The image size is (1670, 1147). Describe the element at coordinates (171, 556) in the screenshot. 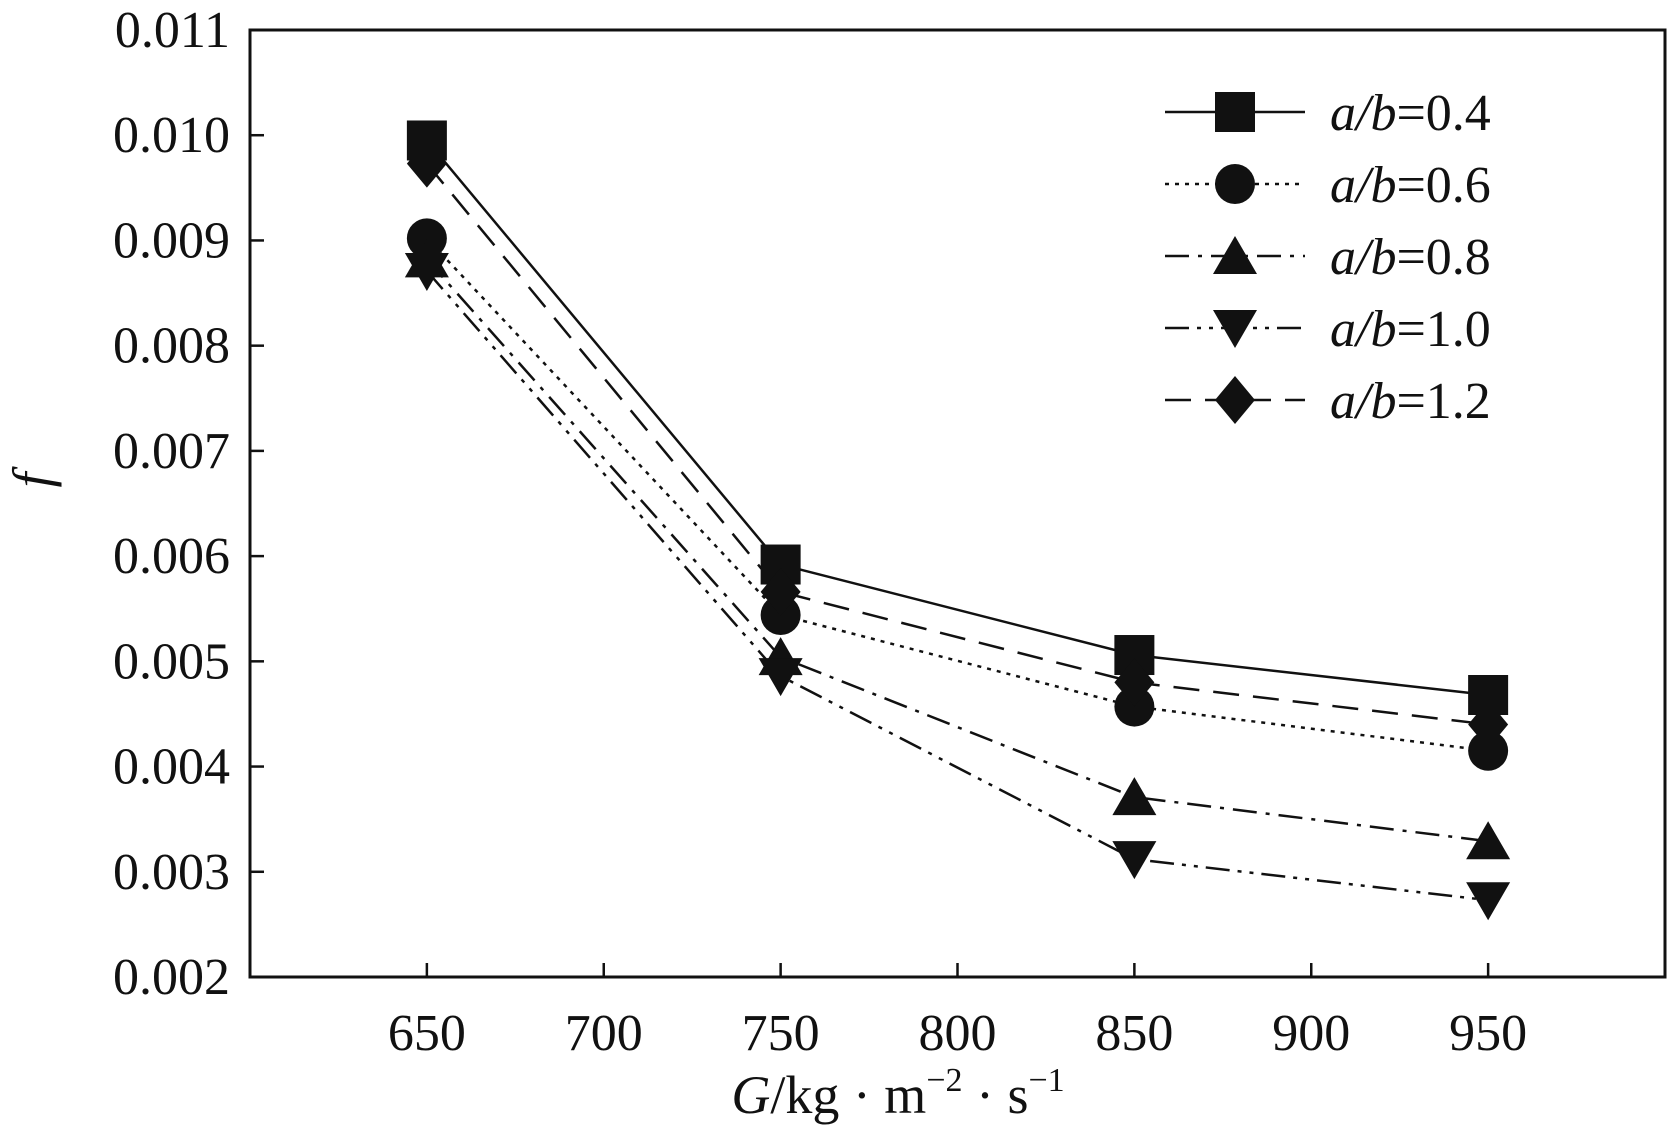

I see `y-tick-label: 0.006` at that location.